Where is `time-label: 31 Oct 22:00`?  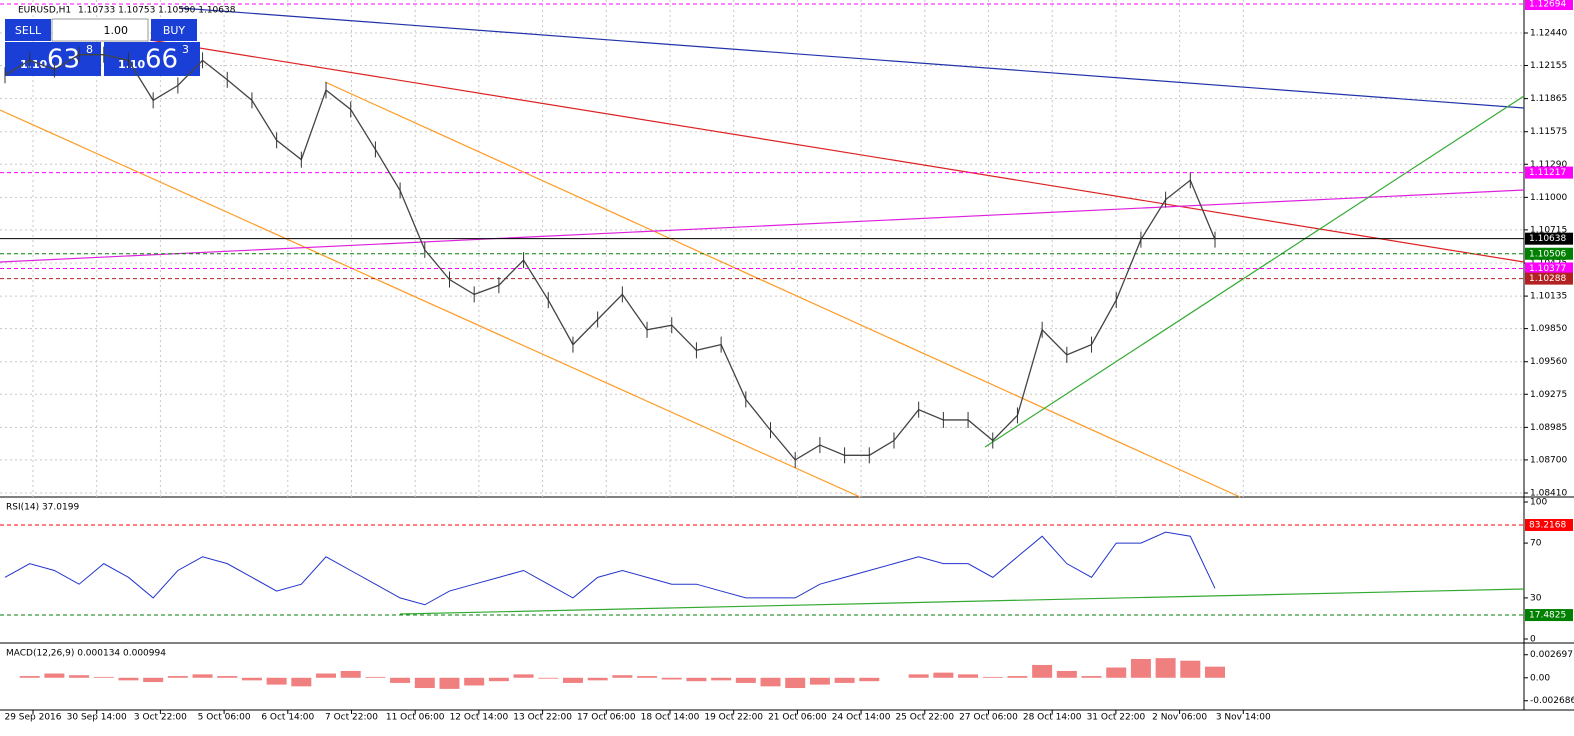 time-label: 31 Oct 22:00 is located at coordinates (1116, 718).